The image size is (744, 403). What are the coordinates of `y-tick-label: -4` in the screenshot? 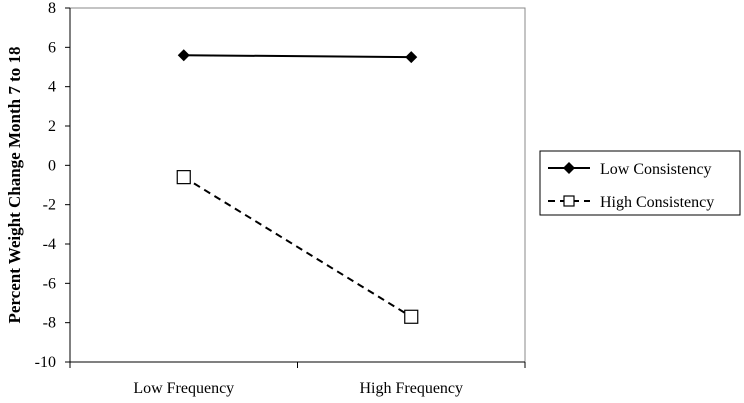 It's located at (49, 244).